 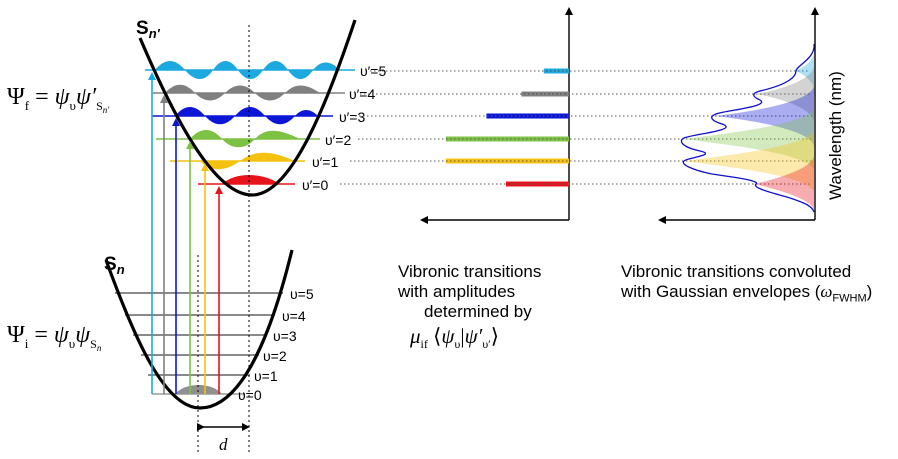 I want to click on convoluted-caption-text: with Gaussian envelopes (, so click(x=721, y=291).